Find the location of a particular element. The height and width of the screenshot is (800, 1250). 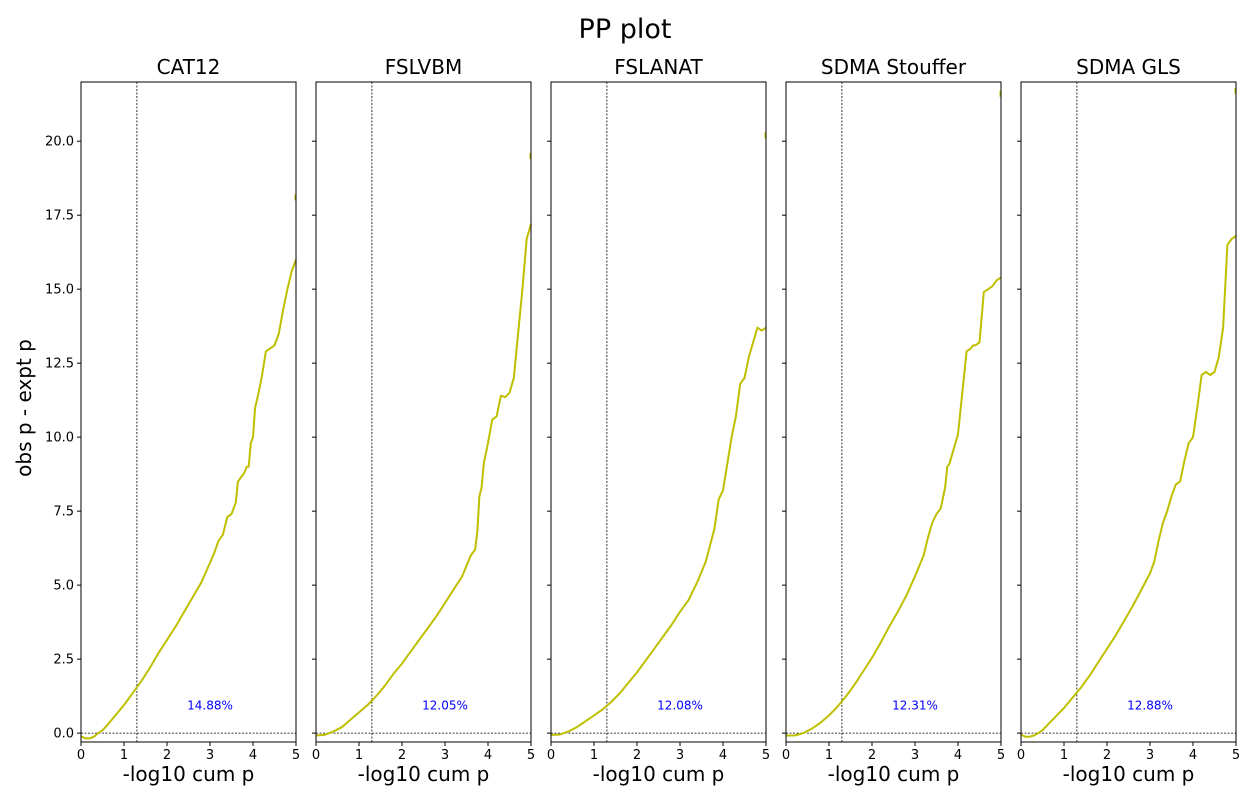

percent-annotation: 12.88% is located at coordinates (1150, 705).